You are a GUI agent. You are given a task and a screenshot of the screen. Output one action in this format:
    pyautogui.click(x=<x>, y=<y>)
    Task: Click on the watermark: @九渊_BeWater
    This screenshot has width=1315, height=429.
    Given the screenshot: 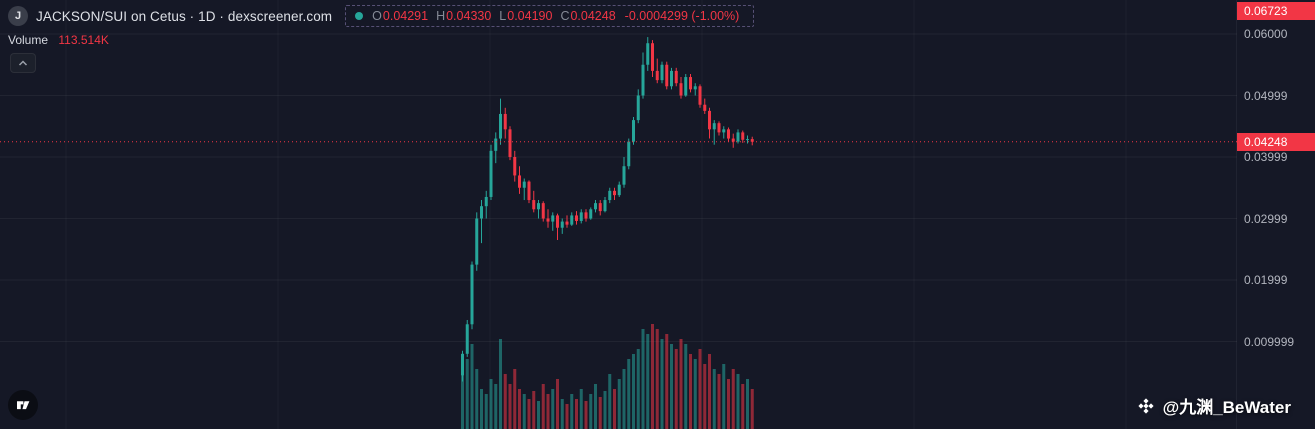 What is the action you would take?
    pyautogui.click(x=1214, y=405)
    